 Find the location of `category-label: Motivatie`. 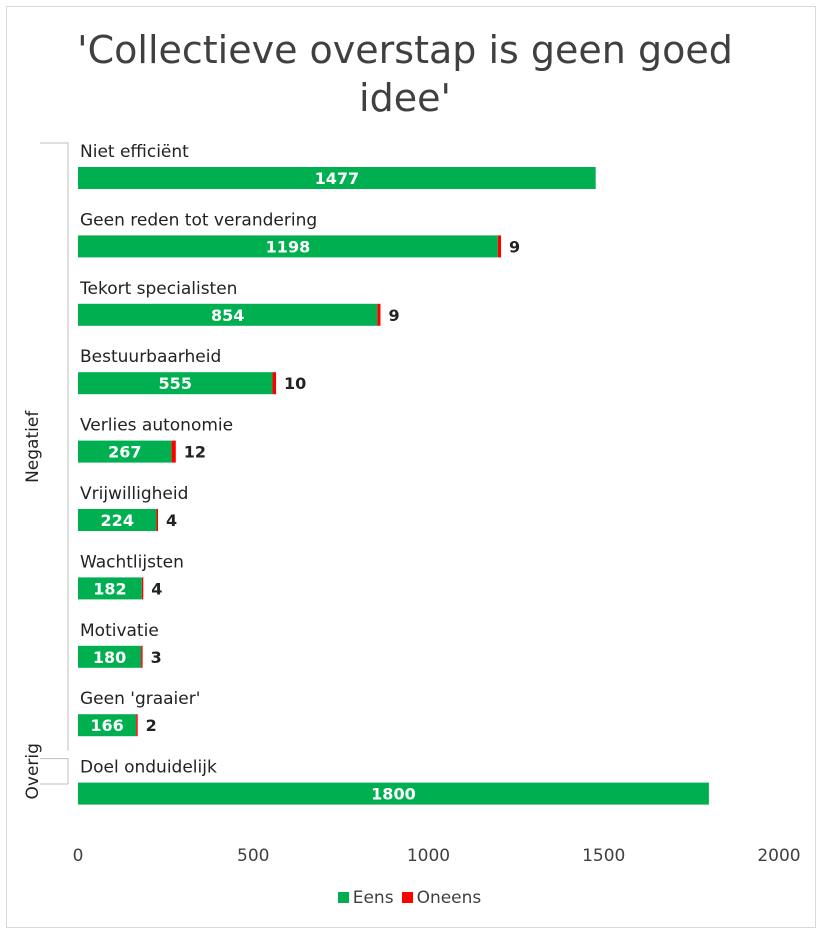

category-label: Motivatie is located at coordinates (119, 631).